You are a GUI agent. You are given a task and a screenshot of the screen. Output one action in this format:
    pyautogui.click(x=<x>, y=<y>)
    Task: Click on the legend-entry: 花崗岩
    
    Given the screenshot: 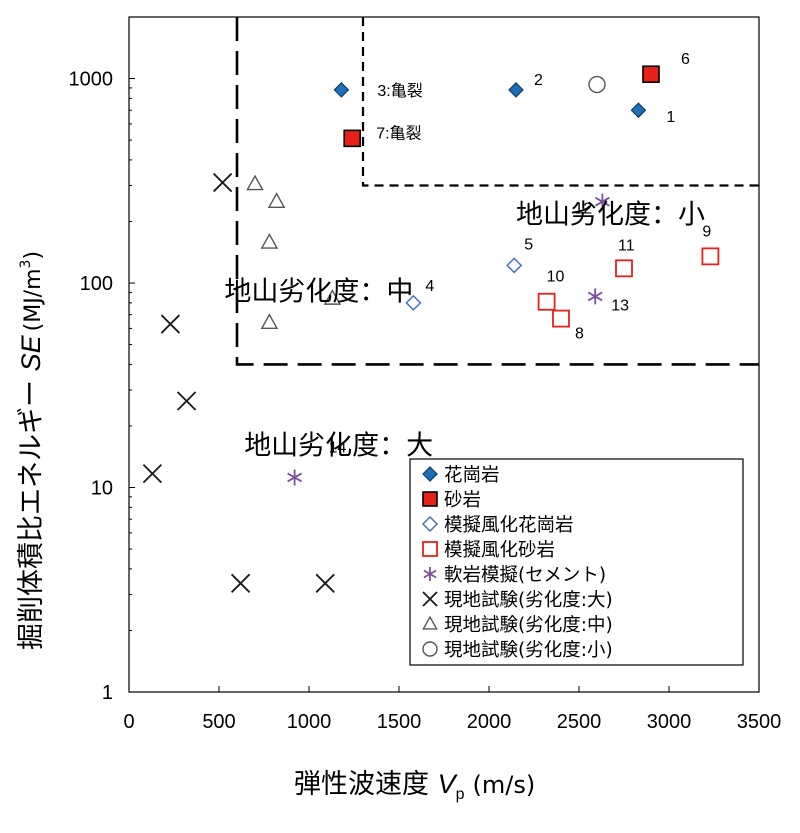 What is the action you would take?
    pyautogui.click(x=461, y=475)
    